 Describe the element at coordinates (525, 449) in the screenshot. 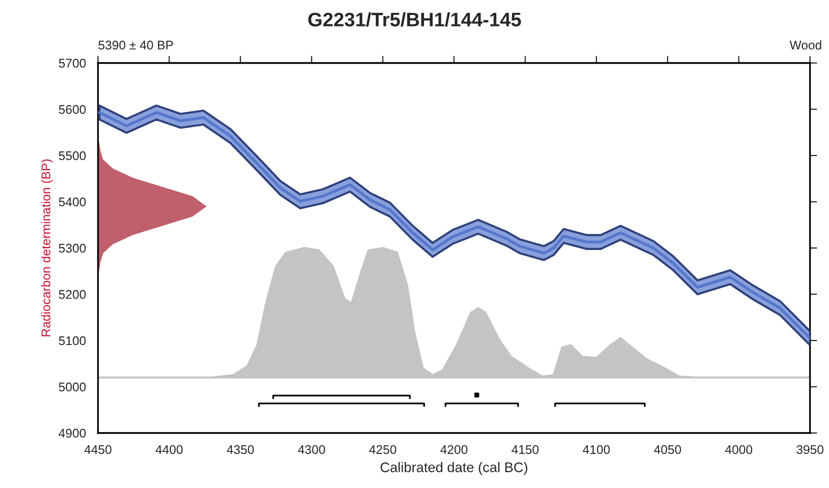

I see `x-tick-label: 4150` at that location.